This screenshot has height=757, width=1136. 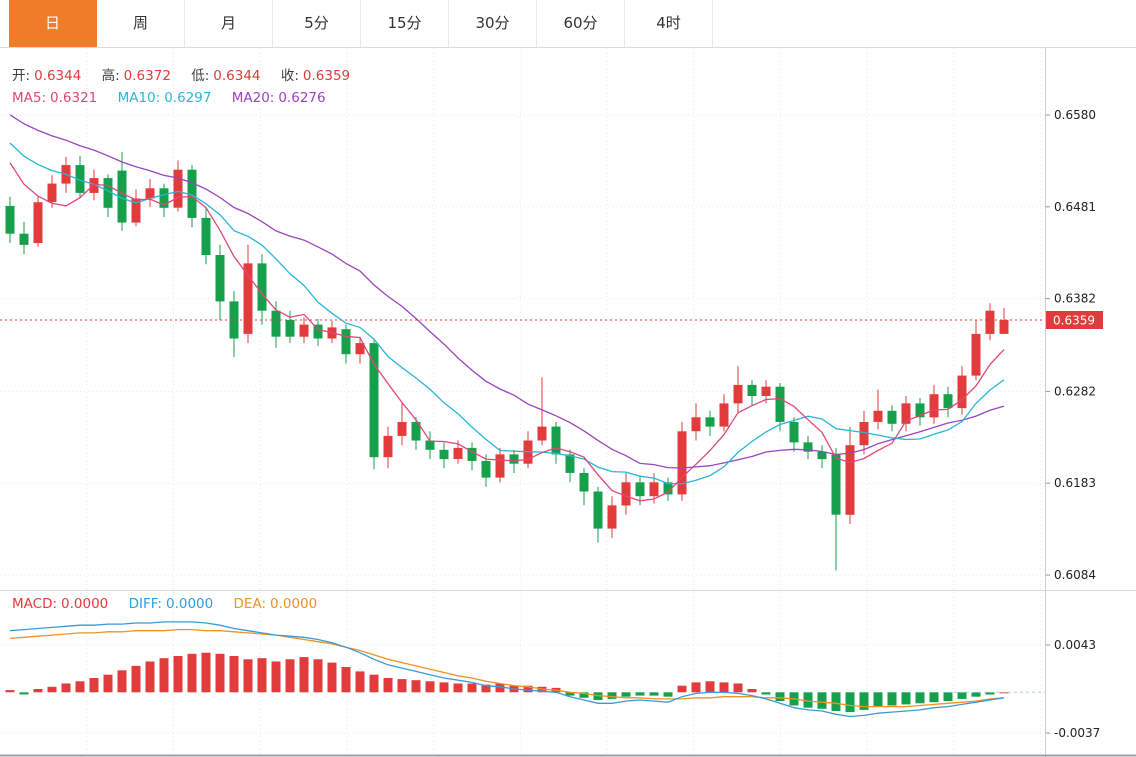 I want to click on tab-day: 日, so click(x=53, y=23).